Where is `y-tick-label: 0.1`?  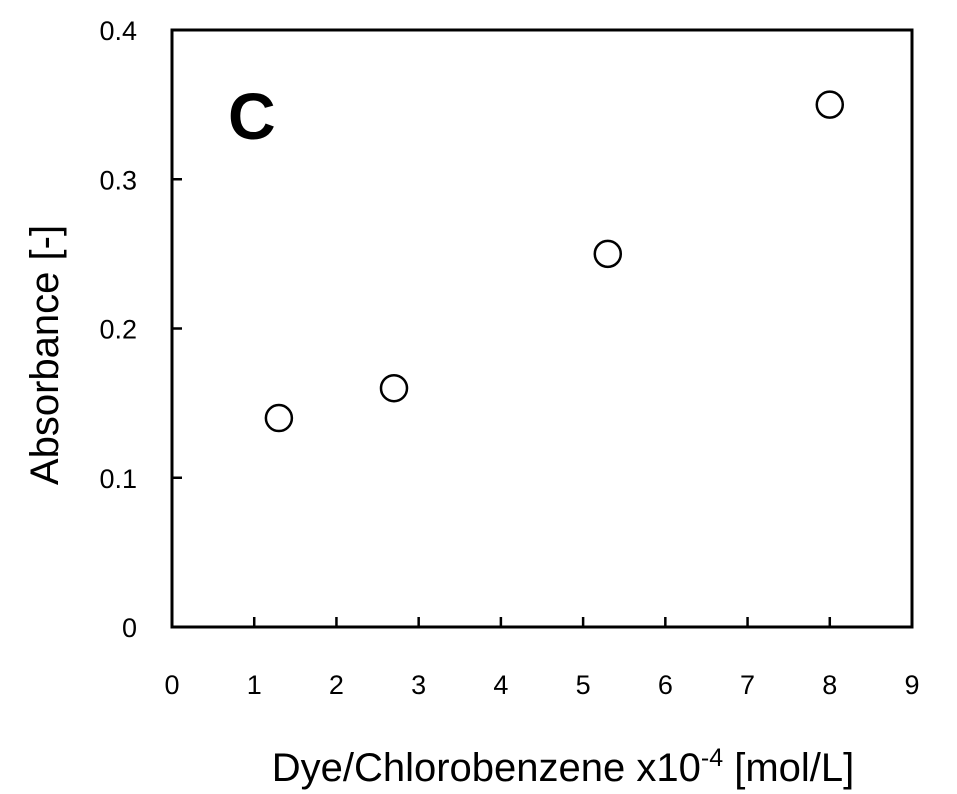 y-tick-label: 0.1 is located at coordinates (118, 479).